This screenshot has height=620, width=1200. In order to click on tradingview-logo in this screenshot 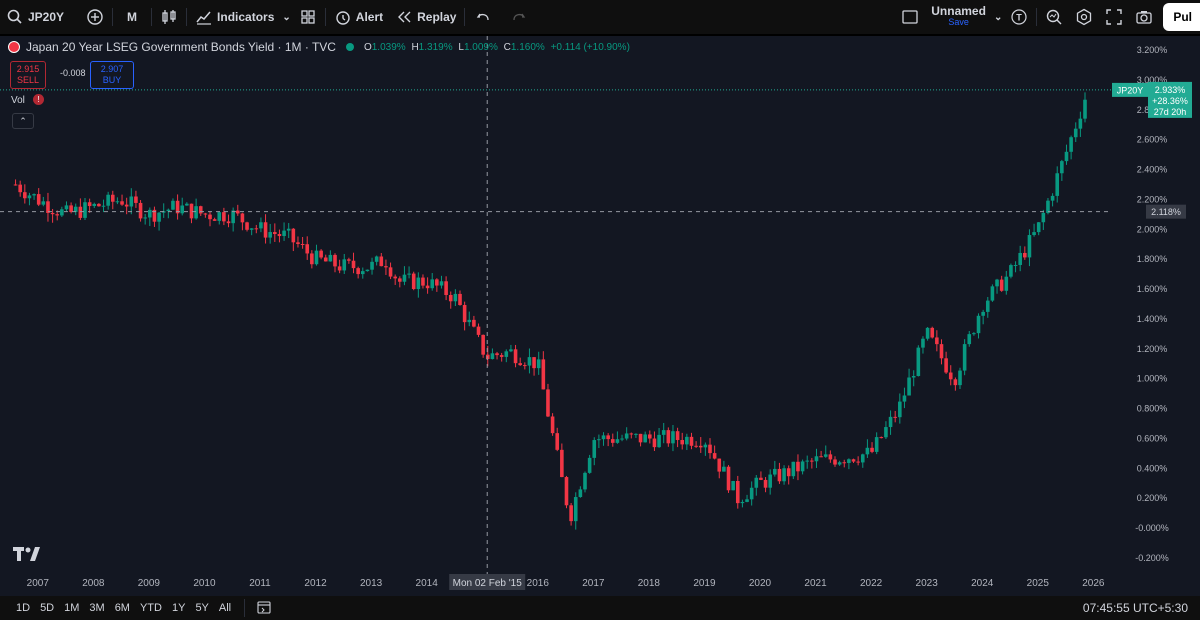, I will do `click(27, 556)`.